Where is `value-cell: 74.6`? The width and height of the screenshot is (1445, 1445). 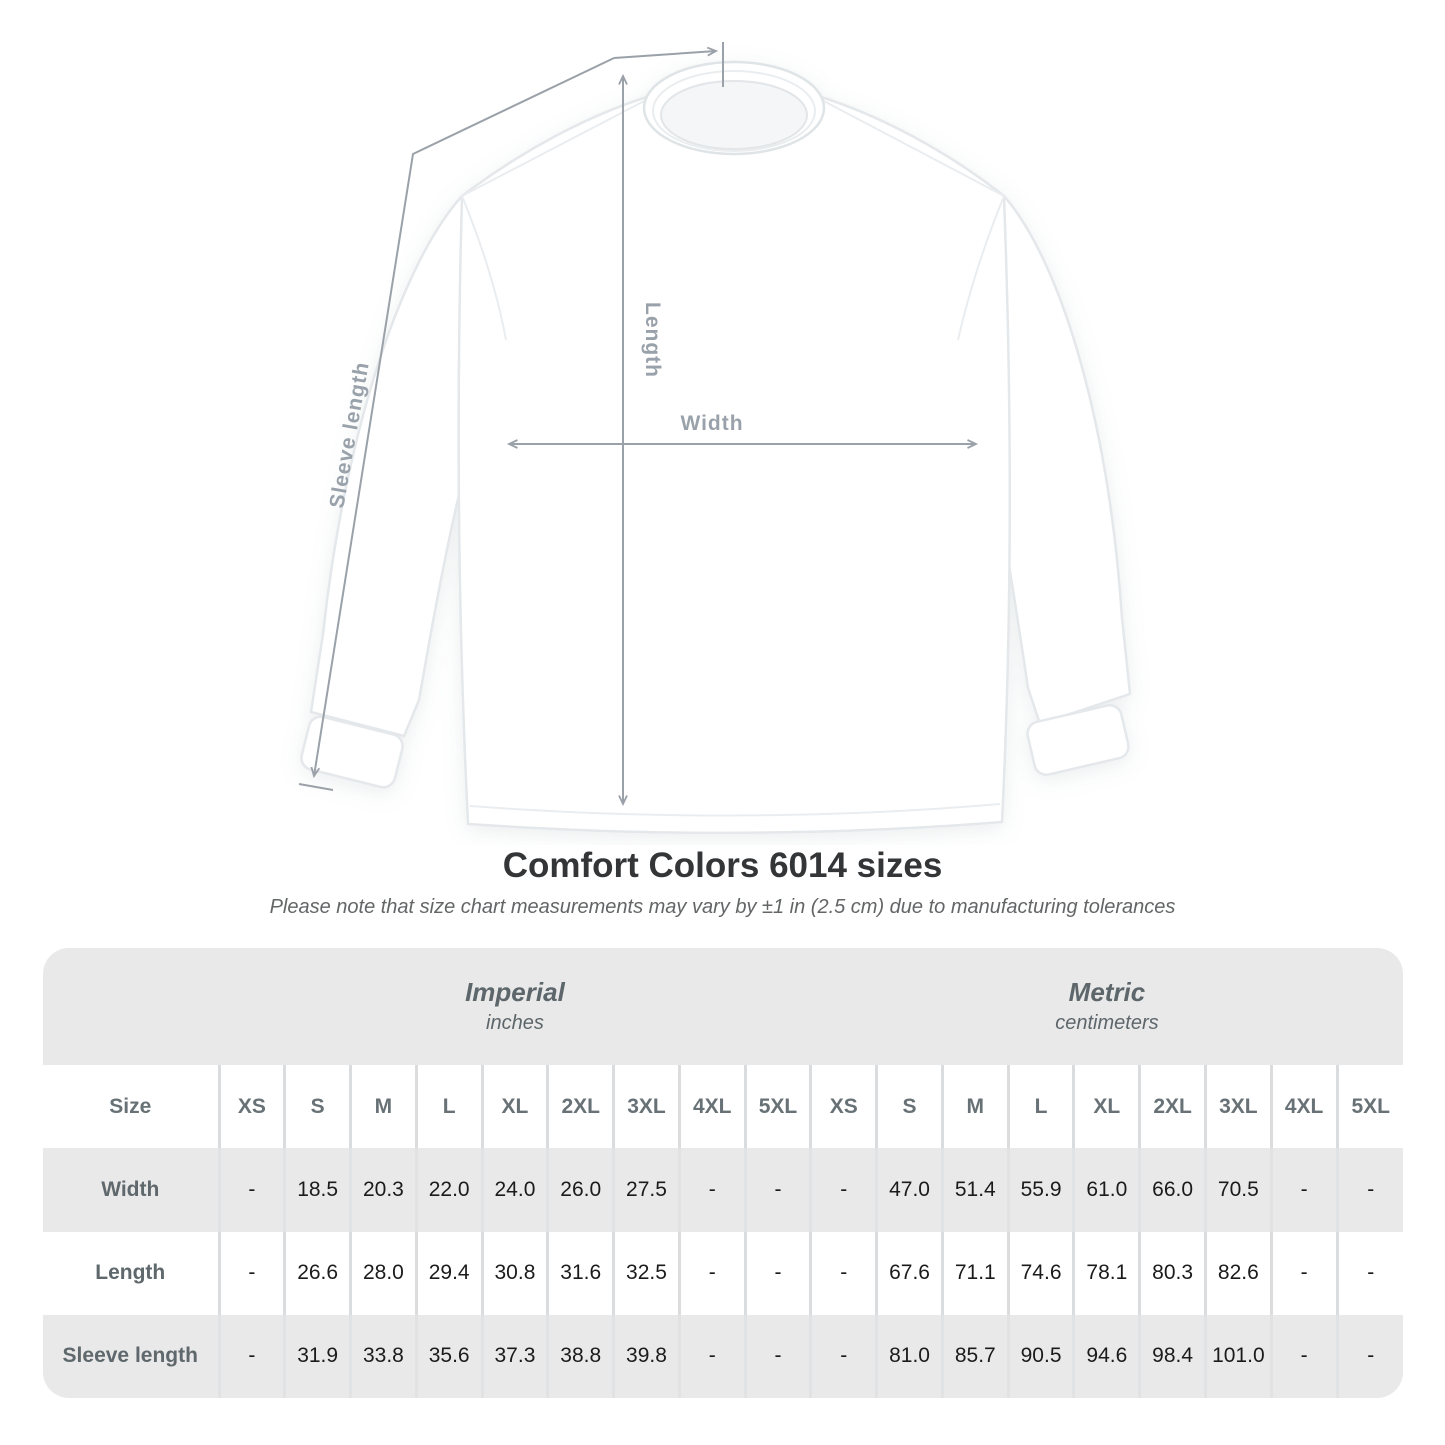
value-cell: 74.6 is located at coordinates (1040, 1273).